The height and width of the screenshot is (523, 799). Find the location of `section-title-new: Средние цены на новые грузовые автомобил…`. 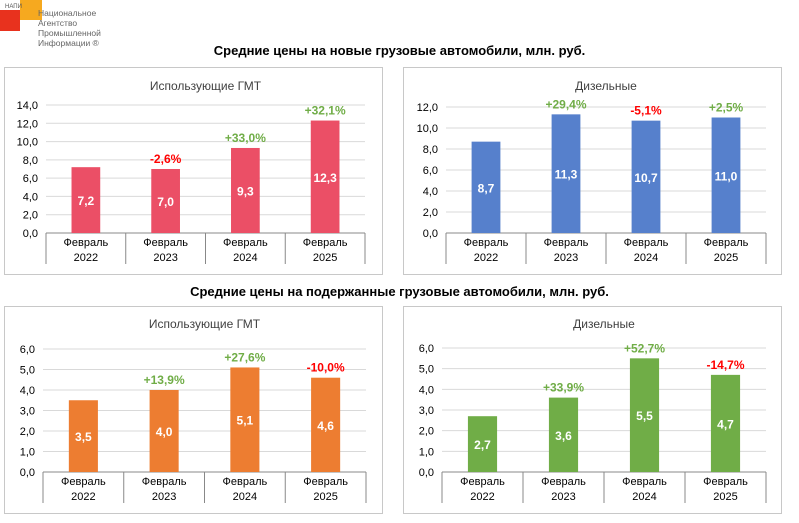

section-title-new: Средние цены на новые грузовые автомобил… is located at coordinates (399, 50).